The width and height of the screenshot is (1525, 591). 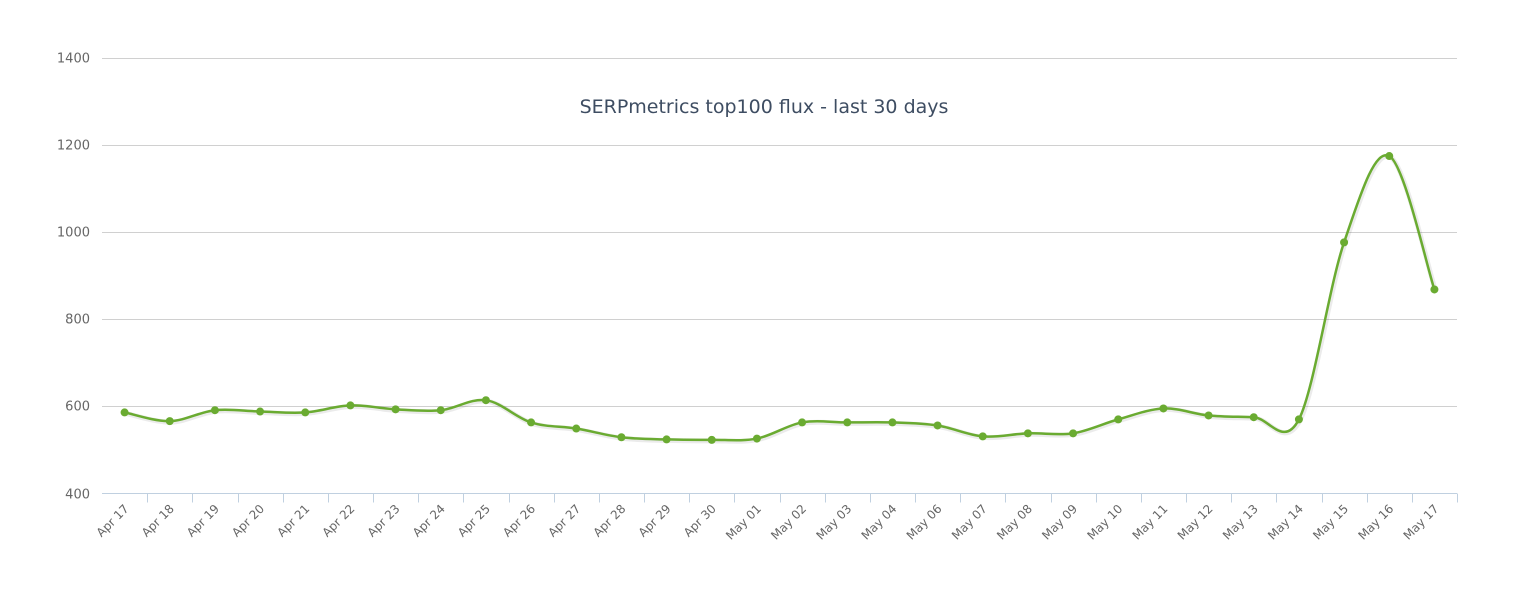 I want to click on x-tick-label: May 15, so click(x=1330, y=522).